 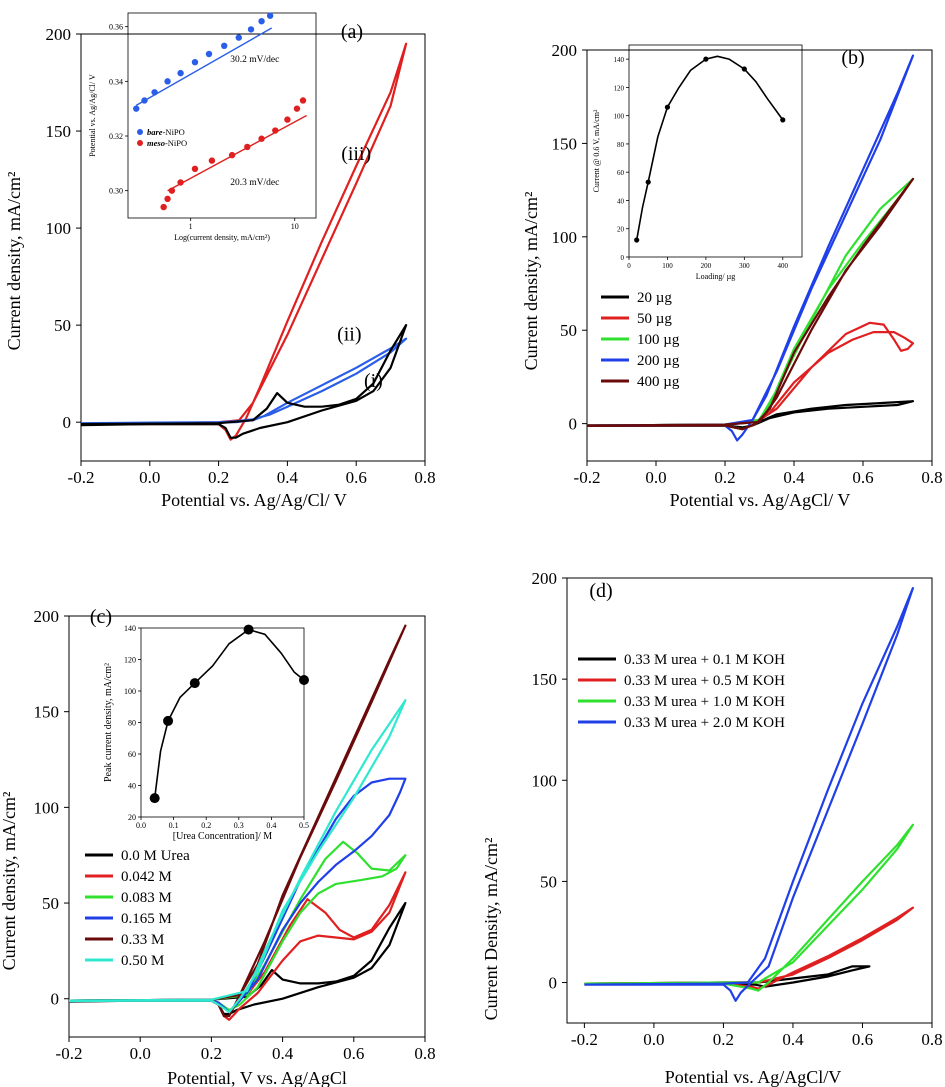 What do you see at coordinates (283, 1053) in the screenshot?
I see `x-tick-label: 0.4` at bounding box center [283, 1053].